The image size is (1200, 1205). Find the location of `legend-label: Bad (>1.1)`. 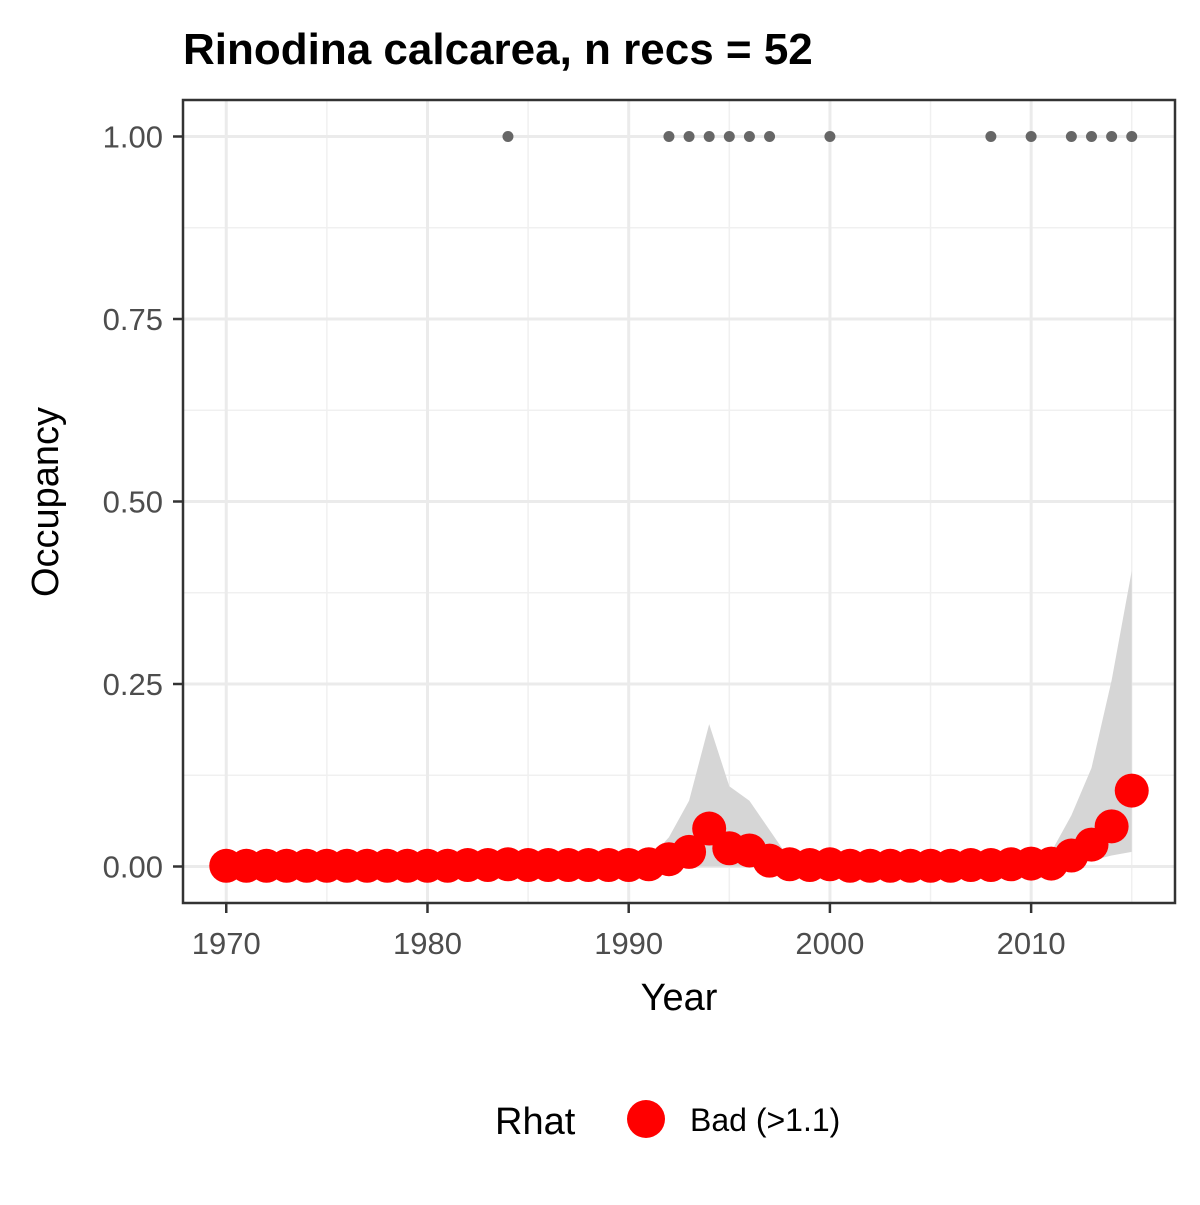

legend-label: Bad (>1.1) is located at coordinates (765, 1120).